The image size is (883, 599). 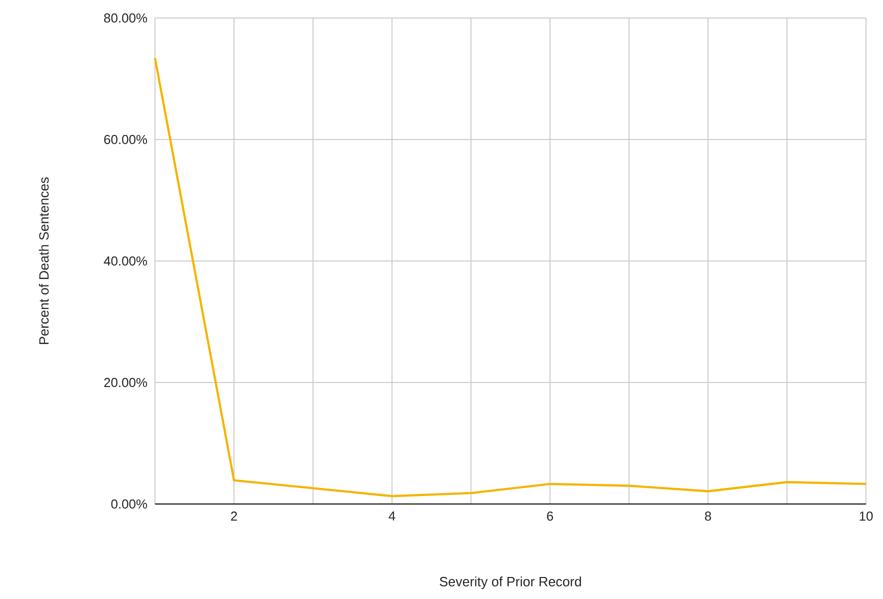 I want to click on x-tick-label: 6, so click(x=550, y=516).